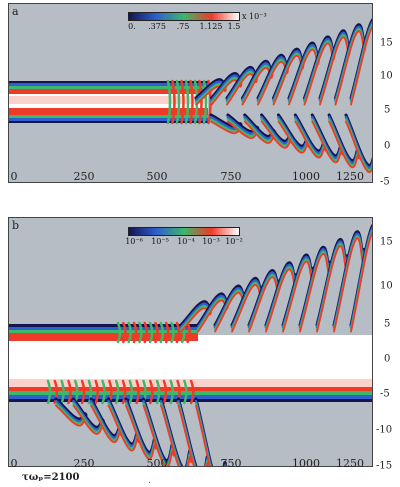  I want to click on cb-b-tick-2: 10⁻⁴, so click(186, 241).